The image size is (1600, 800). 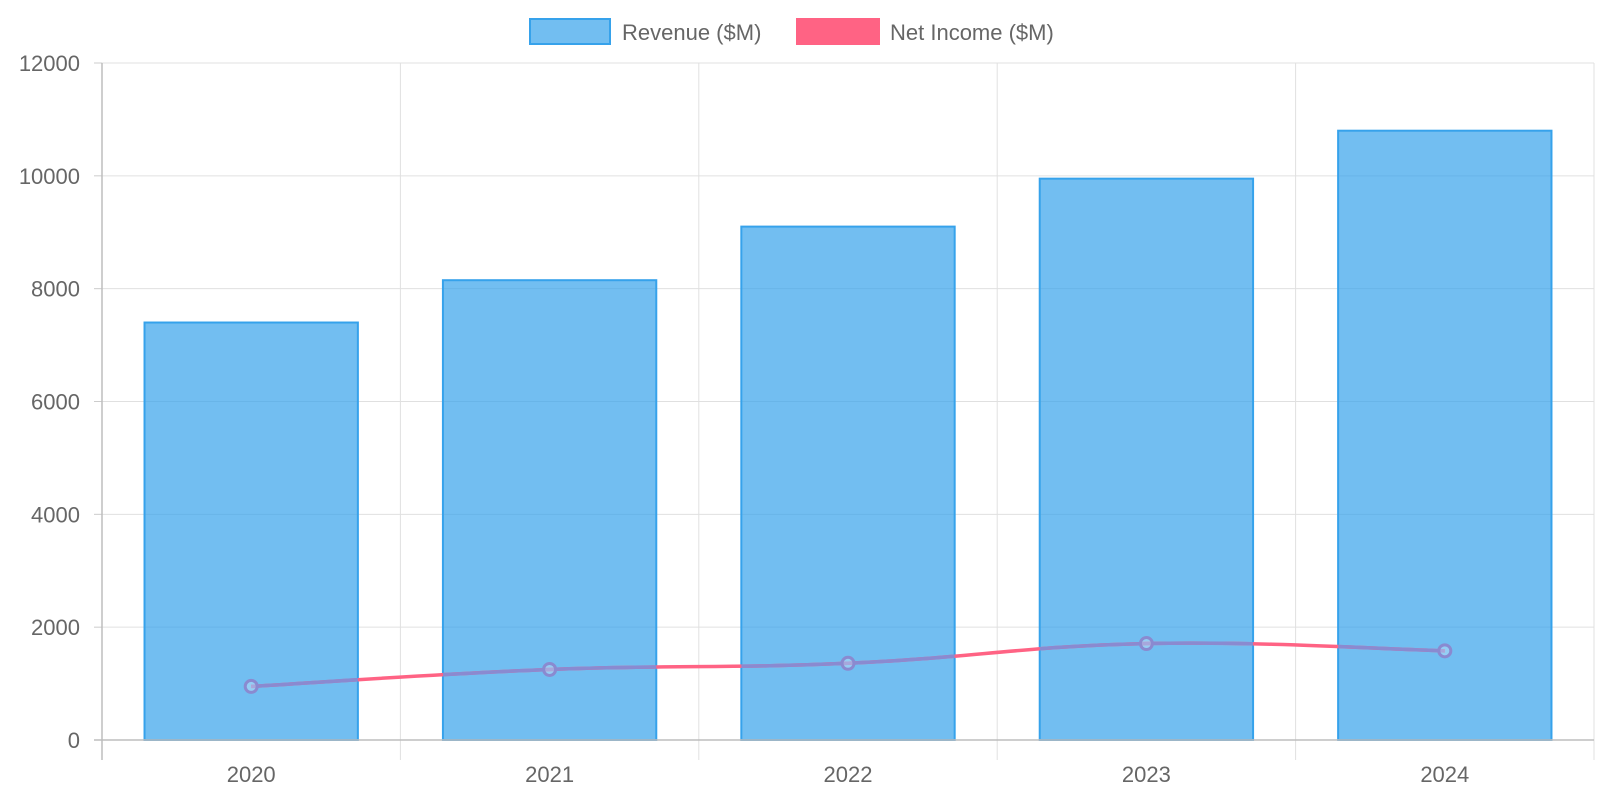 I want to click on point-net-income-2020, so click(x=251, y=686).